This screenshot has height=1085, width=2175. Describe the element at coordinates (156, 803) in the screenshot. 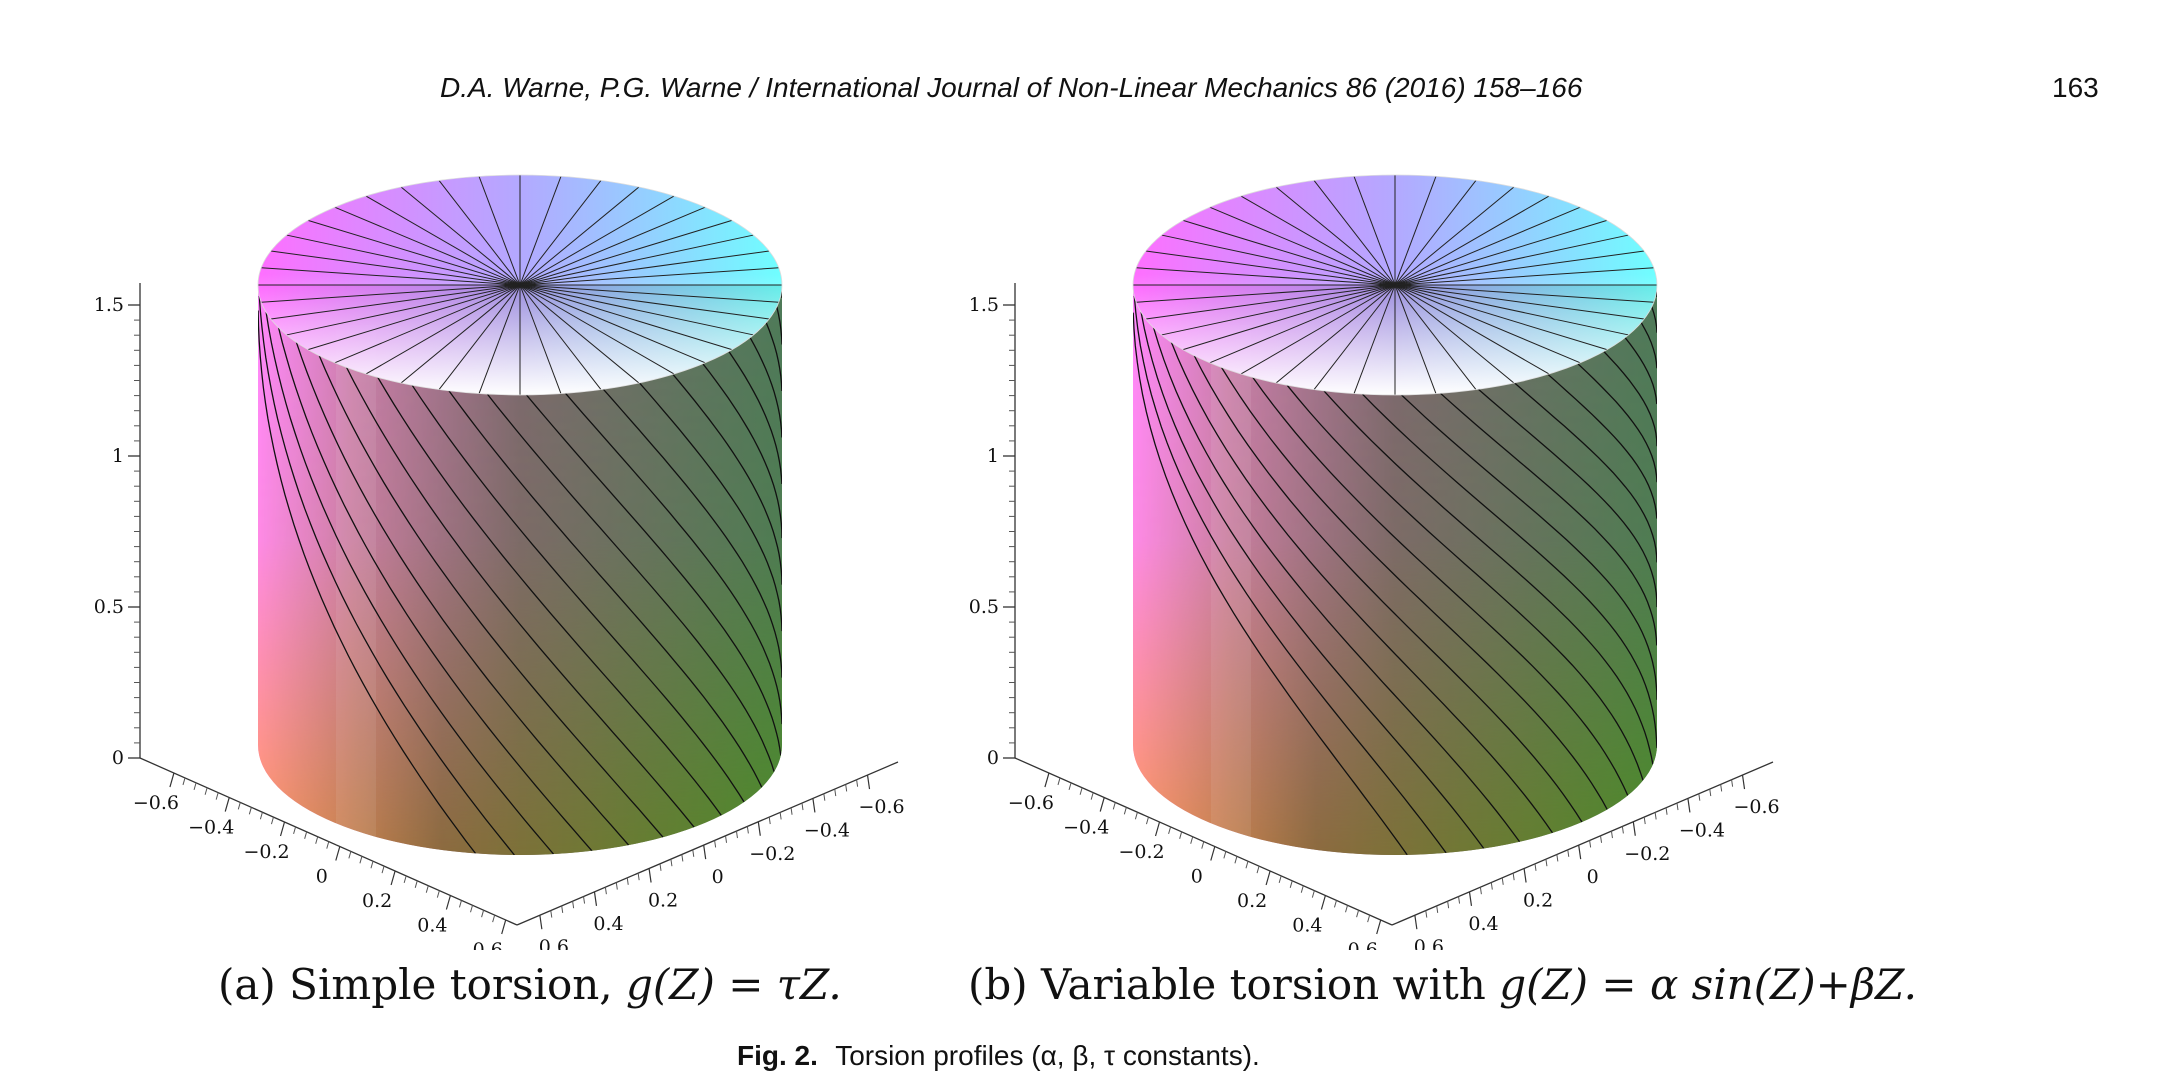

I see `left-floor-tick-label: −0.6` at that location.